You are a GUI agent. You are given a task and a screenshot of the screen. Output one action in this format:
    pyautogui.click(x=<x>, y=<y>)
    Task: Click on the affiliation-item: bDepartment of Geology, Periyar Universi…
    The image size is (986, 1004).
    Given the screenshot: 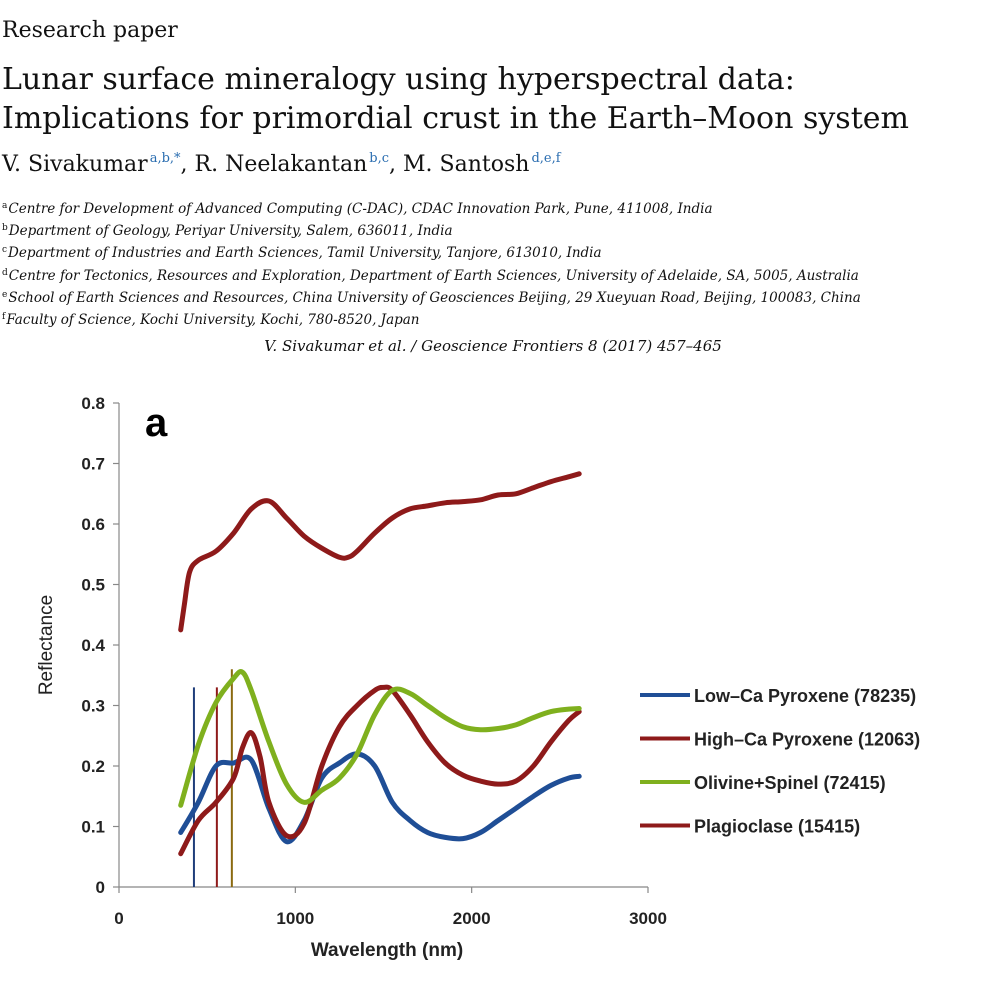 What is the action you would take?
    pyautogui.click(x=431, y=230)
    